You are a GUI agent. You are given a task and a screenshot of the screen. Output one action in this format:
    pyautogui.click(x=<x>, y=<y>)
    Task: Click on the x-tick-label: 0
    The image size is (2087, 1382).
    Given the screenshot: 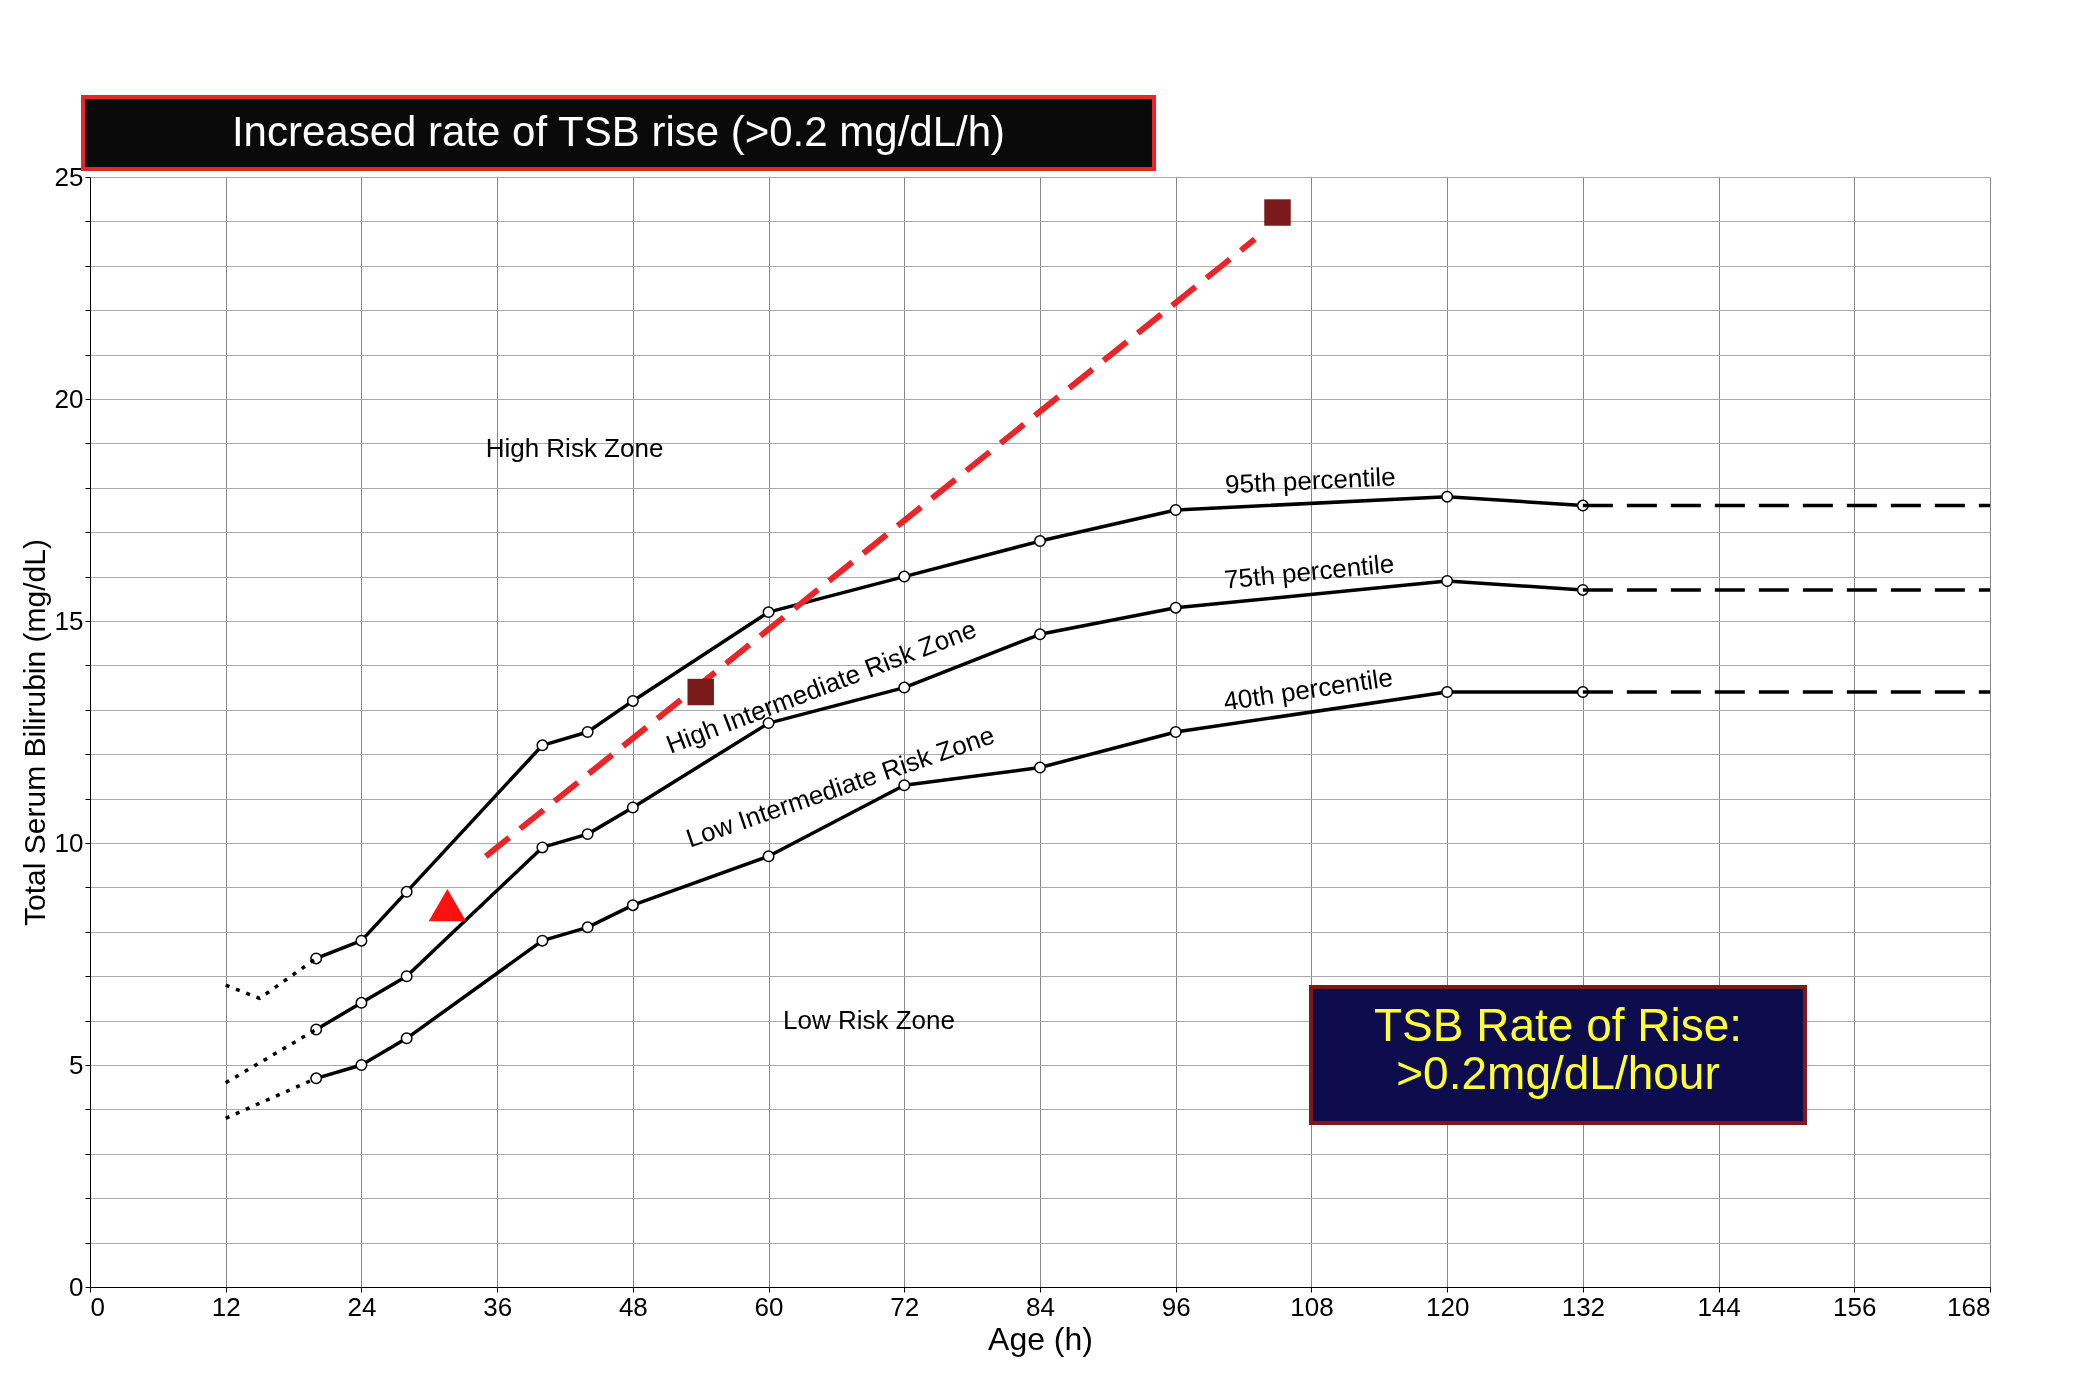 What is the action you would take?
    pyautogui.click(x=97, y=1306)
    